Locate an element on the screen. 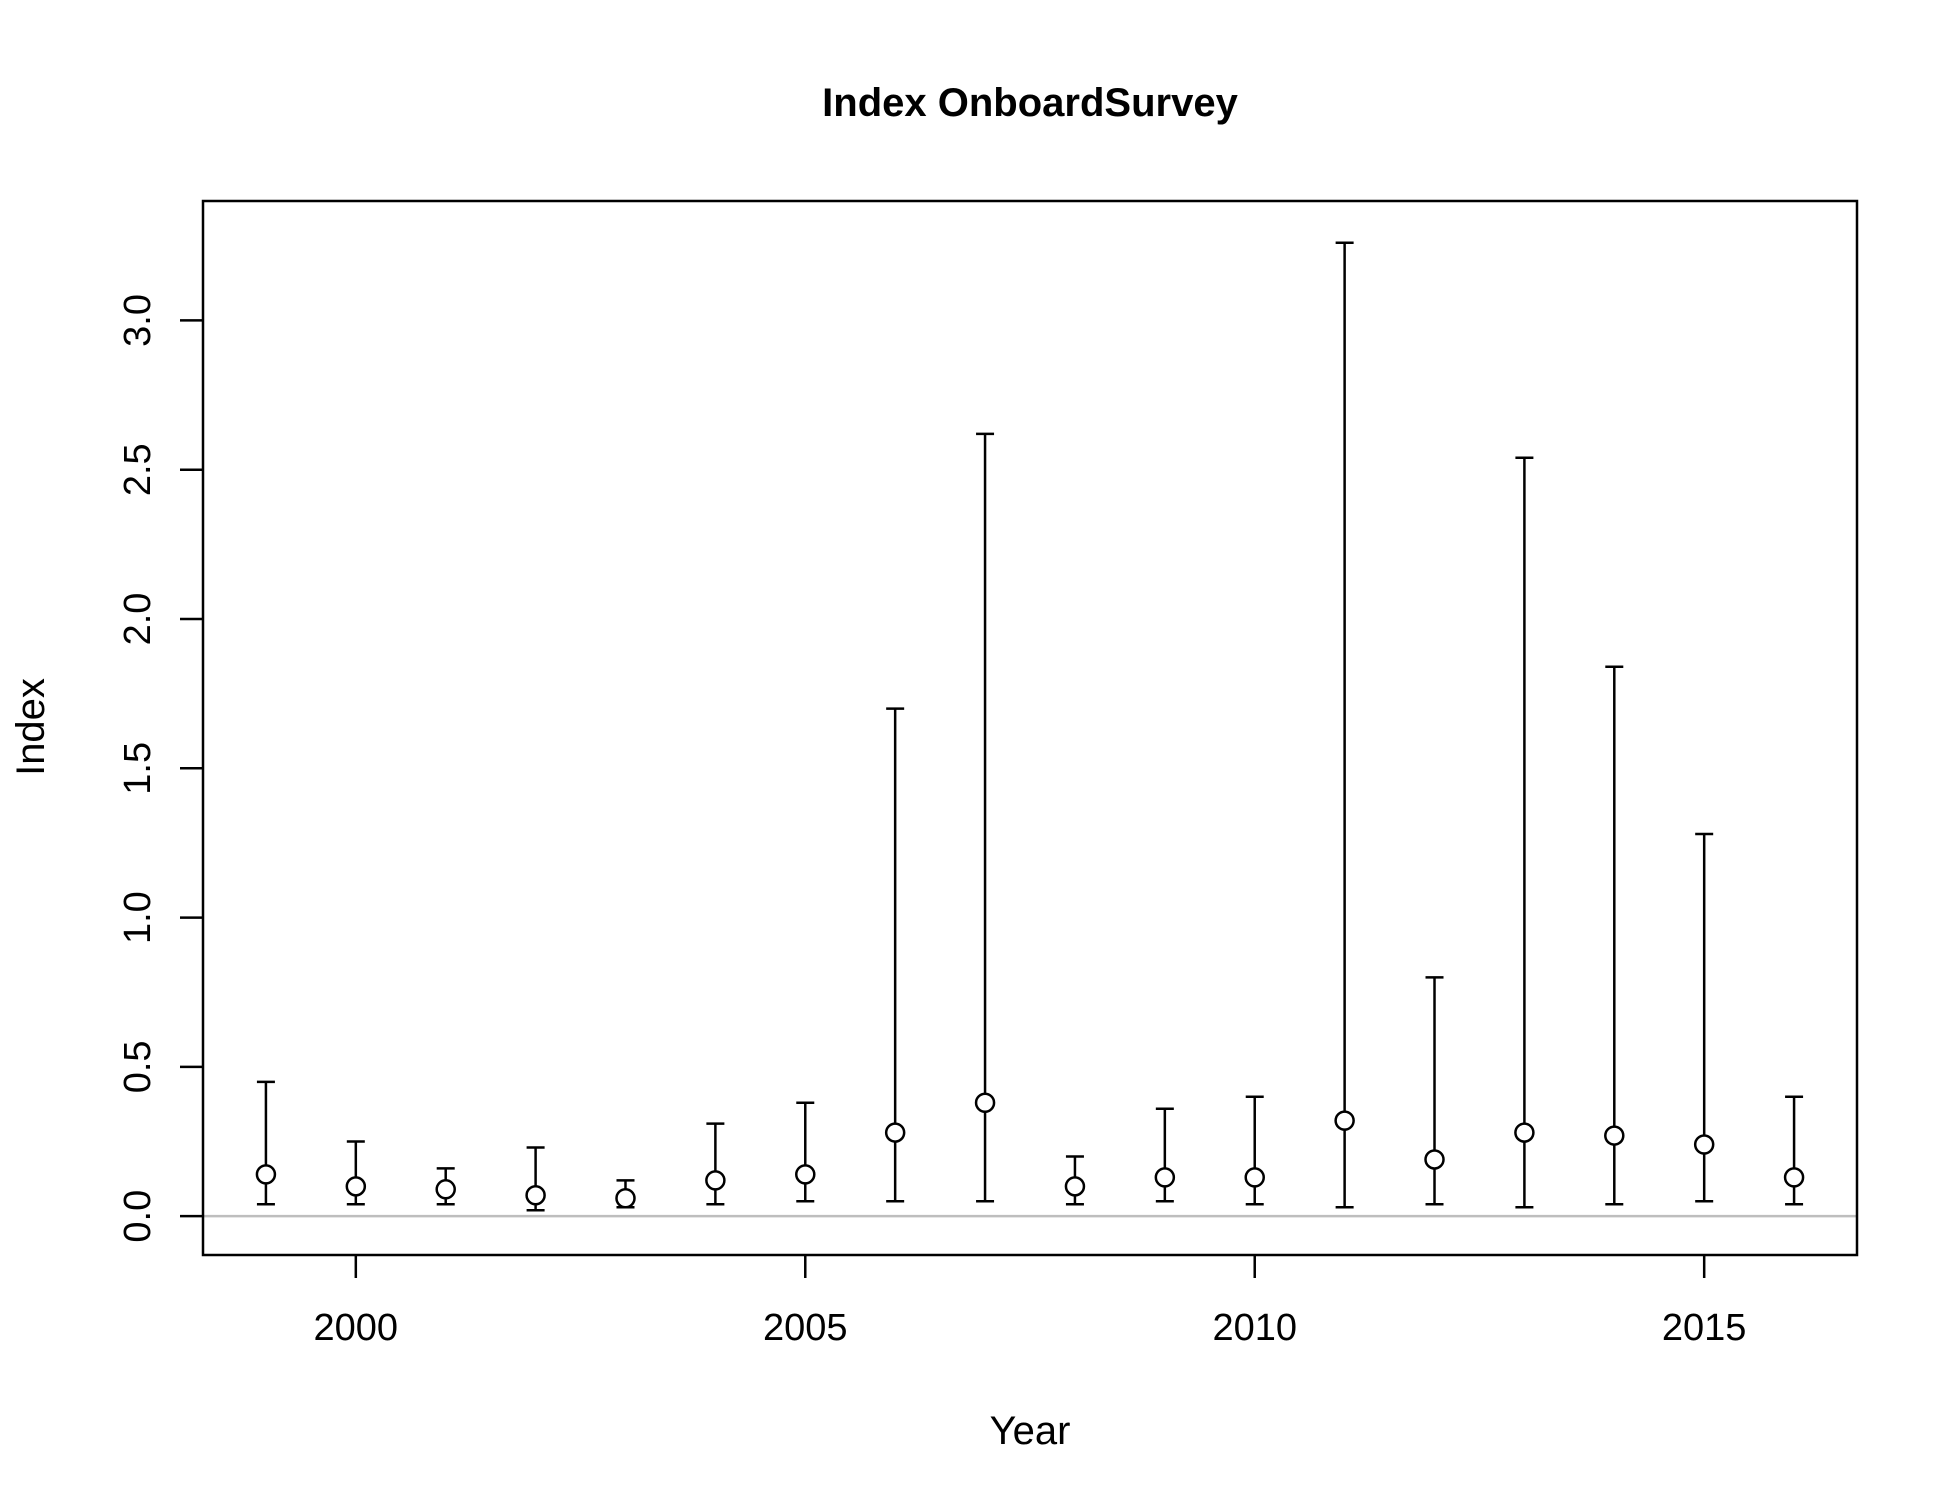  y-tick-label: 2.5 is located at coordinates (138, 469).